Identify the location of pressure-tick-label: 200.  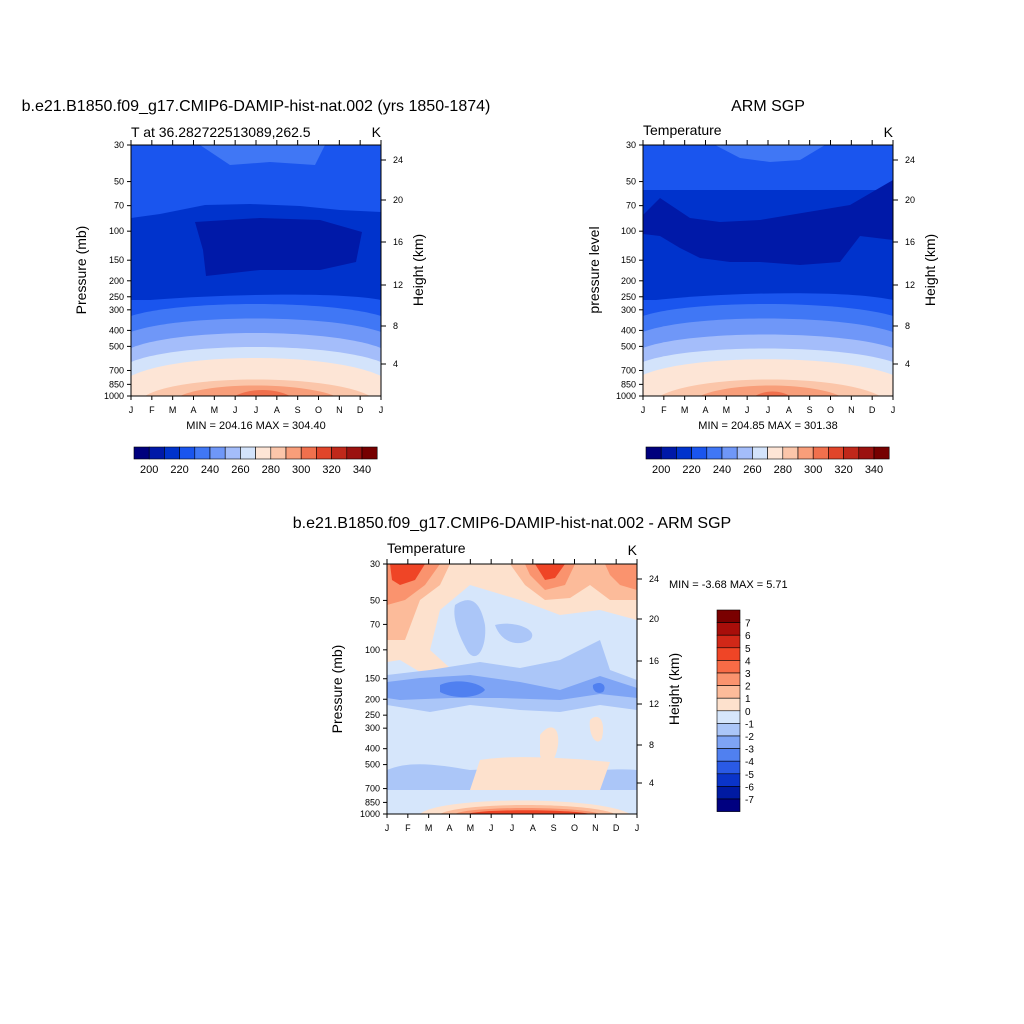
(628, 281).